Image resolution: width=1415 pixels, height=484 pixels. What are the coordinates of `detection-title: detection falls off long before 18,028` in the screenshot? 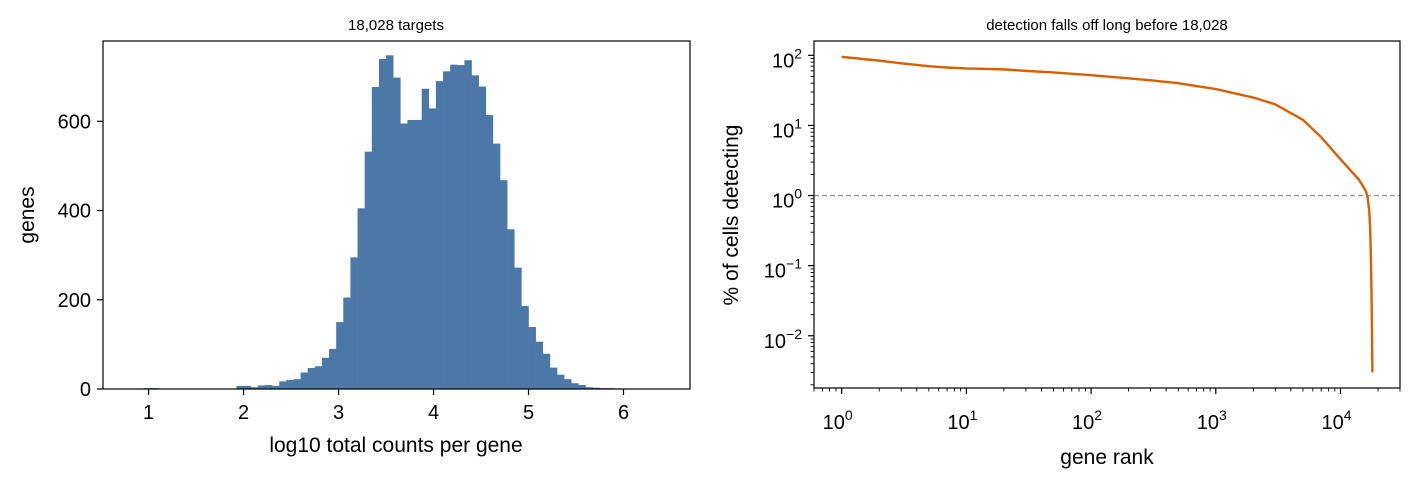 It's located at (1107, 25).